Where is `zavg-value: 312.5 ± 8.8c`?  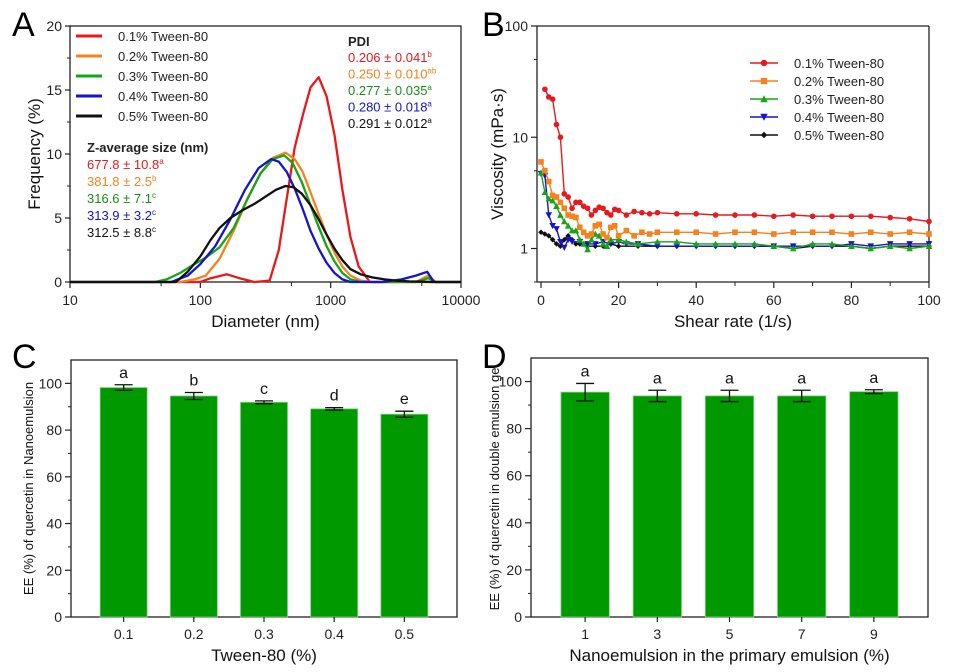
zavg-value: 312.5 ± 8.8c is located at coordinates (121, 232).